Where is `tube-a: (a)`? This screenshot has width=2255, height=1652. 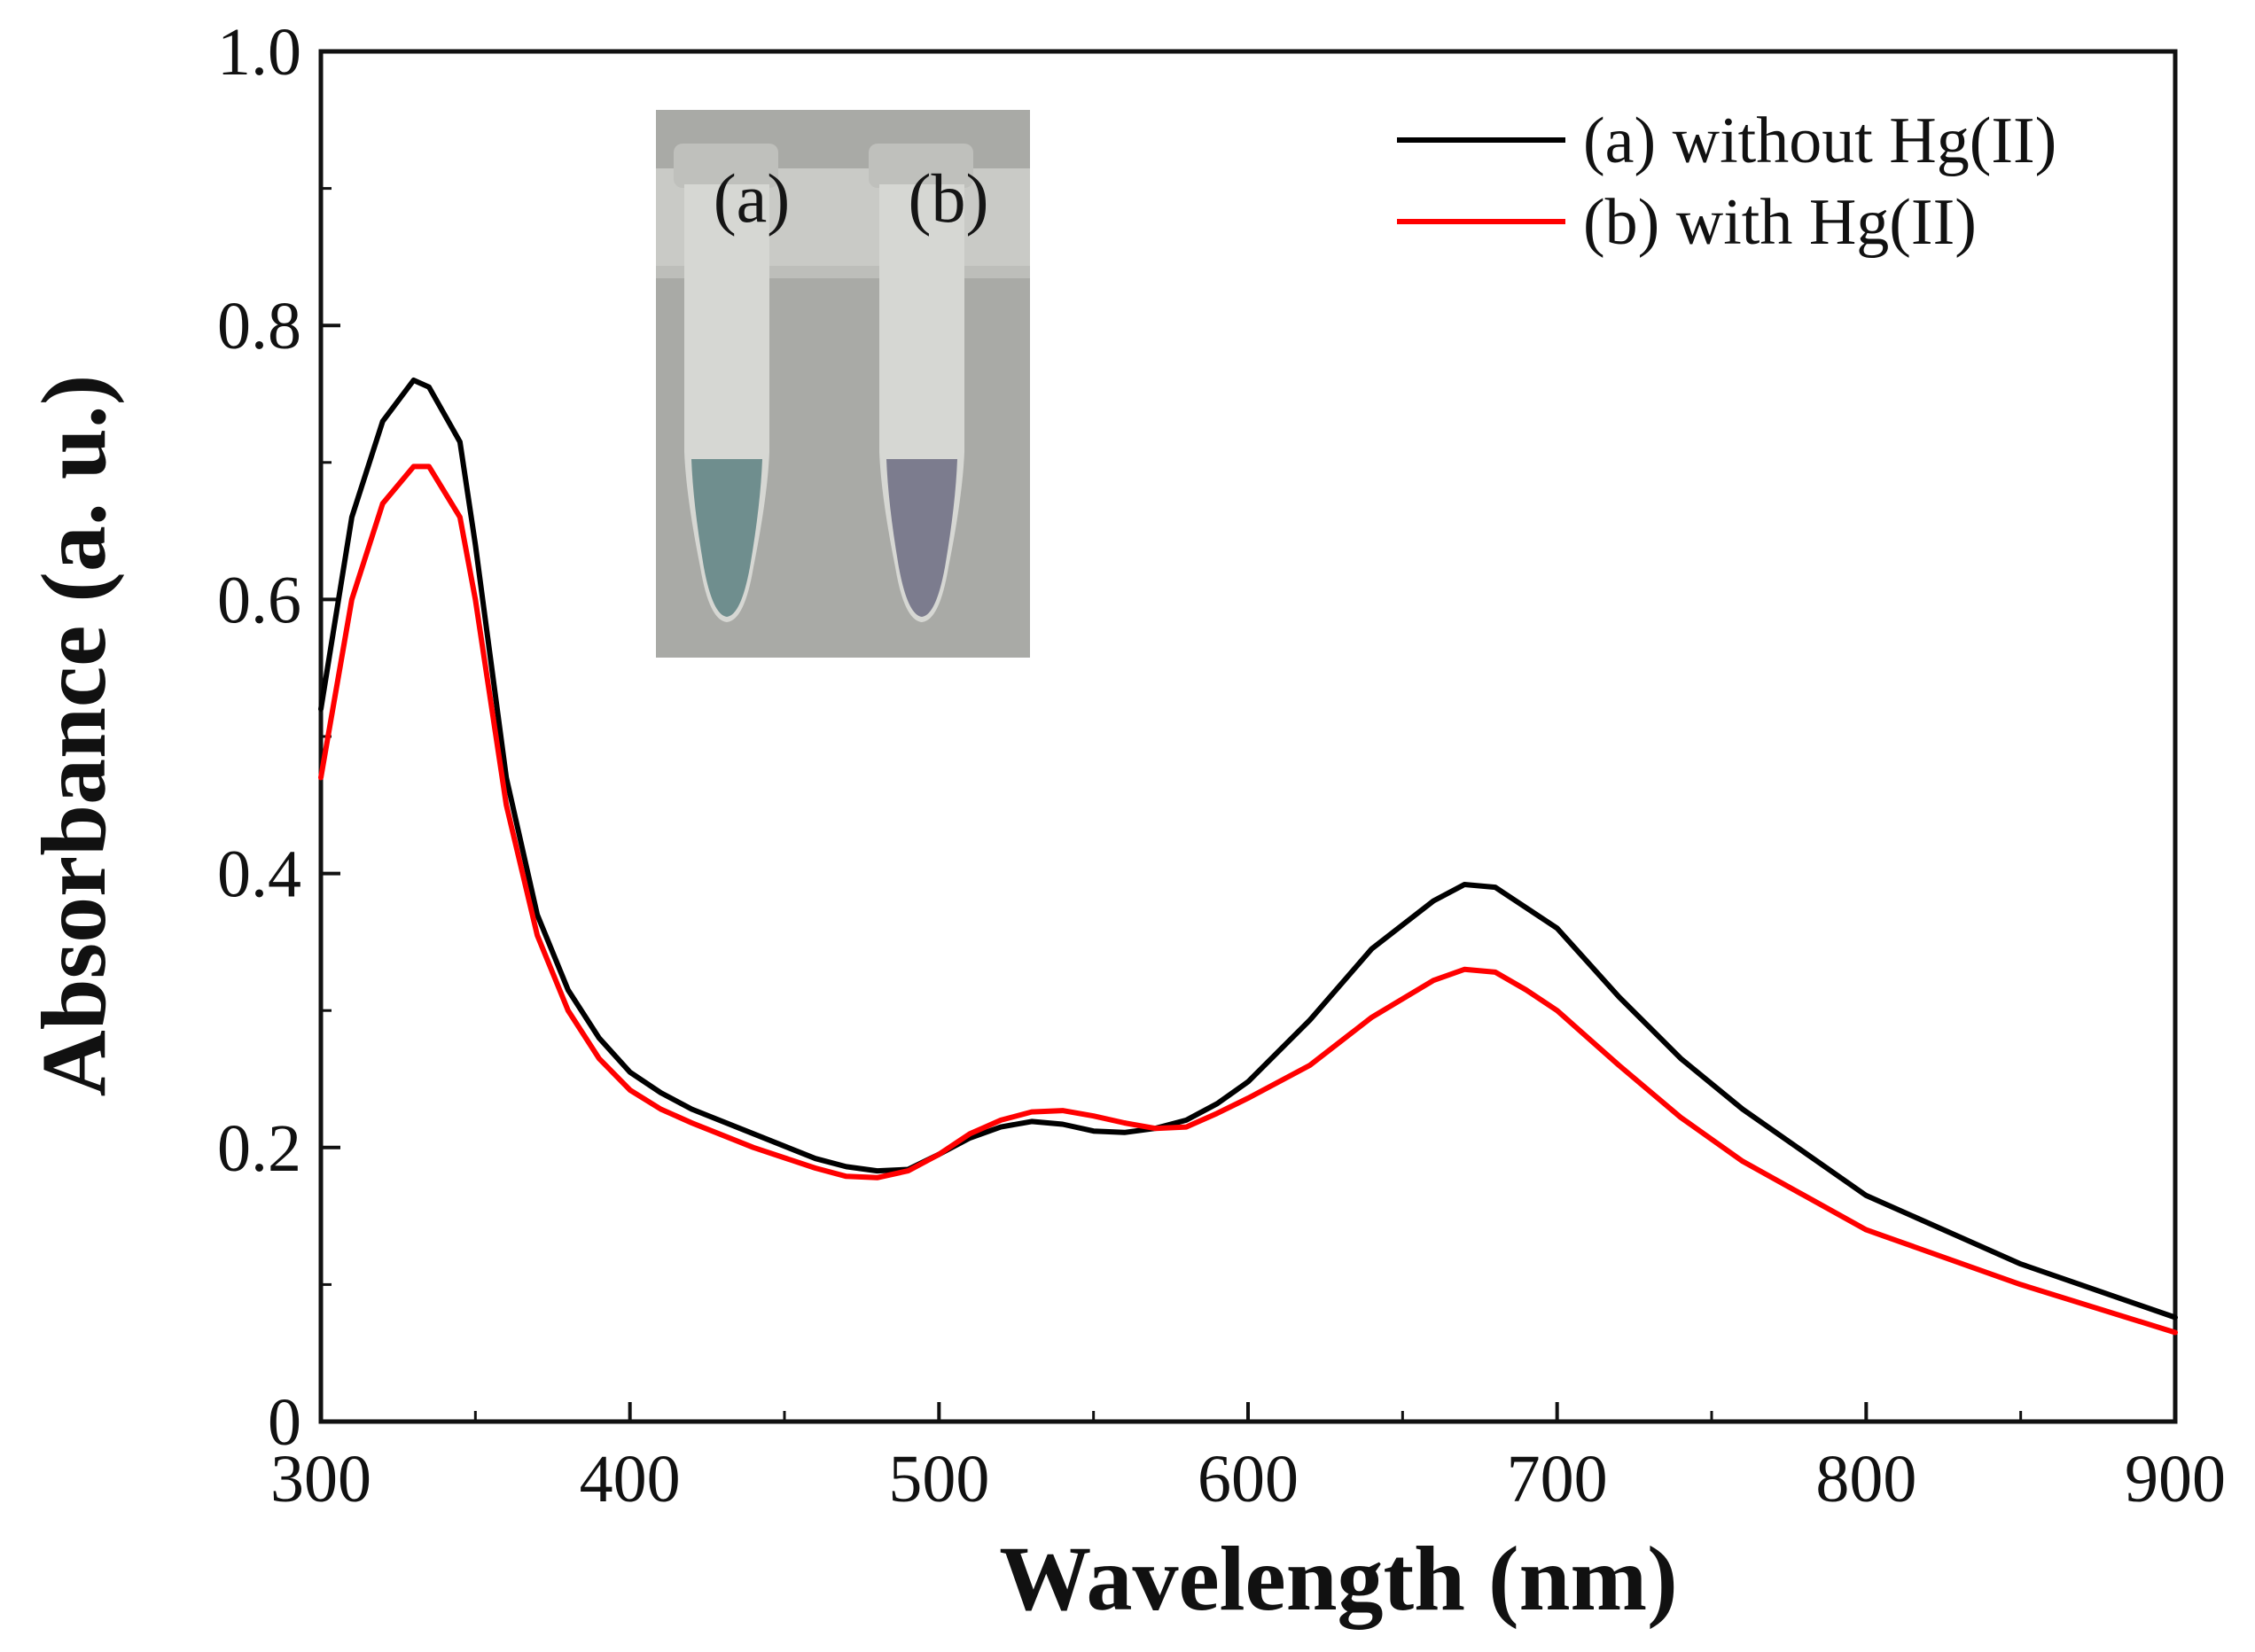
tube-a: (a) is located at coordinates (732, 383).